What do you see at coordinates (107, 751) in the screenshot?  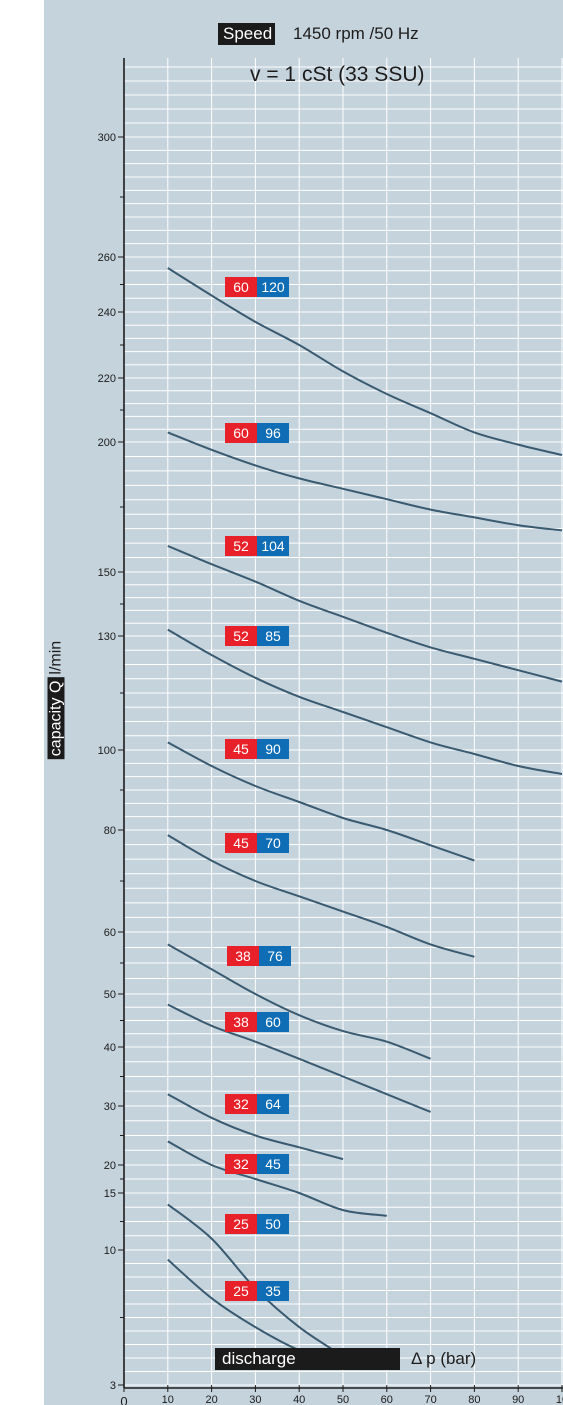 I see `y-tick-label: 100` at bounding box center [107, 751].